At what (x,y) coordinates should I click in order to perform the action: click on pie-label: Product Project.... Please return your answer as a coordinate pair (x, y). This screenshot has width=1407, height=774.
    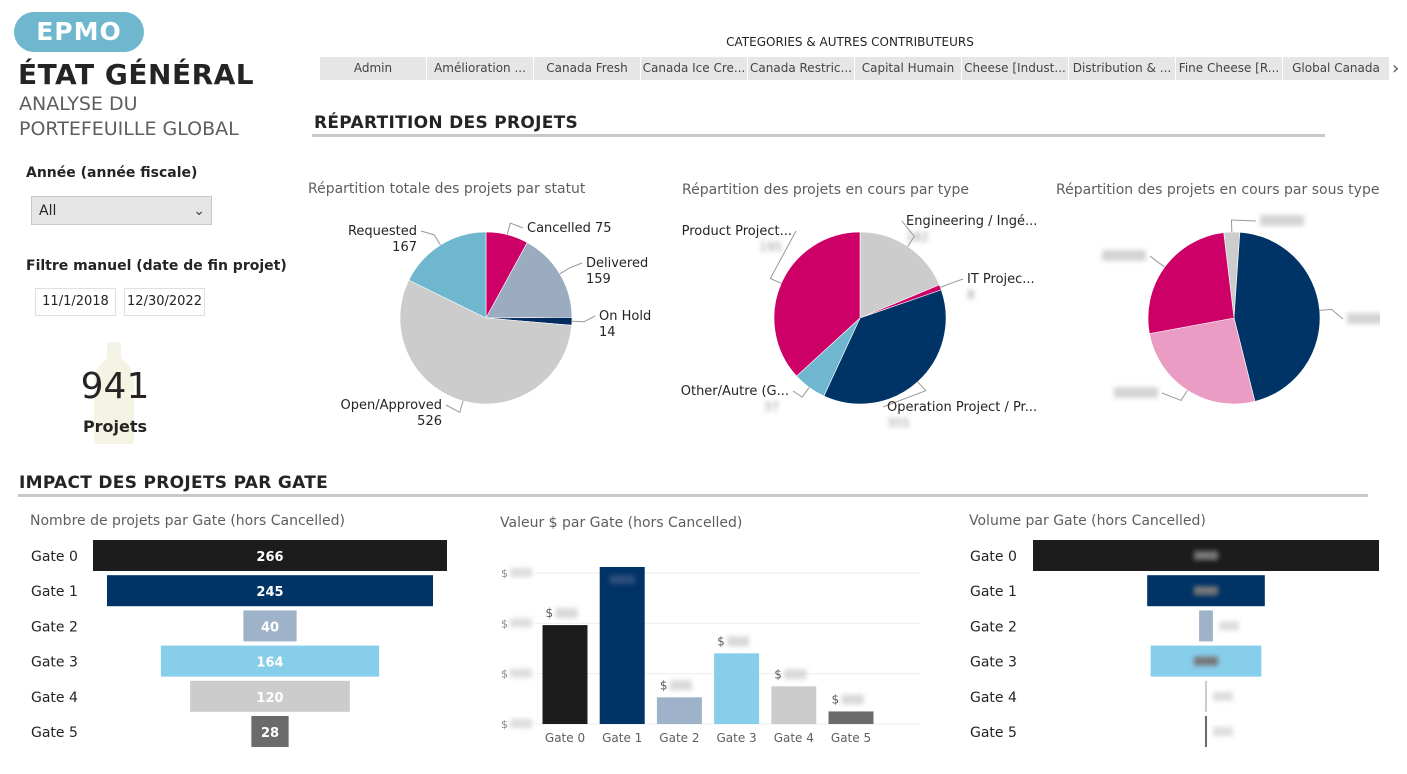
    Looking at the image, I should click on (737, 231).